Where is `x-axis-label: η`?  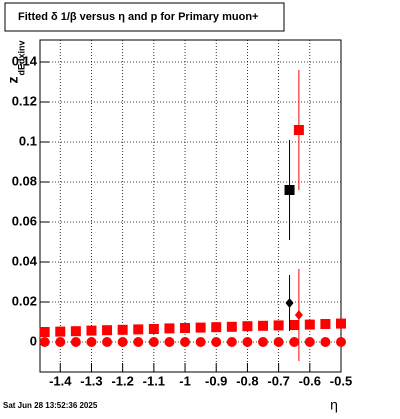 x-axis-label: η is located at coordinates (334, 405).